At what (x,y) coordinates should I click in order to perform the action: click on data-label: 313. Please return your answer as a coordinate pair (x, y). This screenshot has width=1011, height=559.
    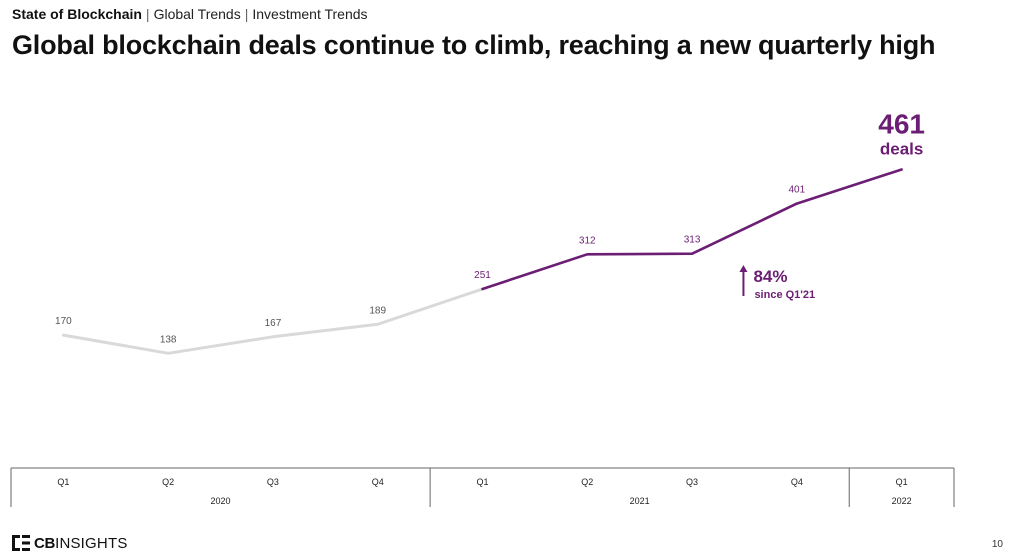
    Looking at the image, I should click on (692, 240).